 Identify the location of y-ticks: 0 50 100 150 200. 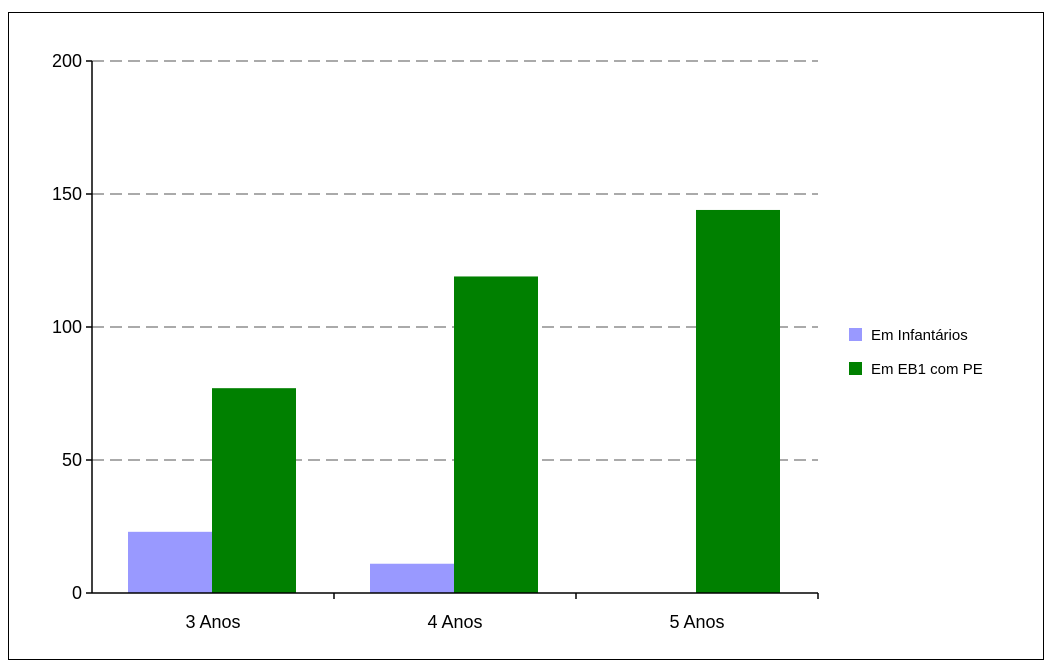
(72, 327).